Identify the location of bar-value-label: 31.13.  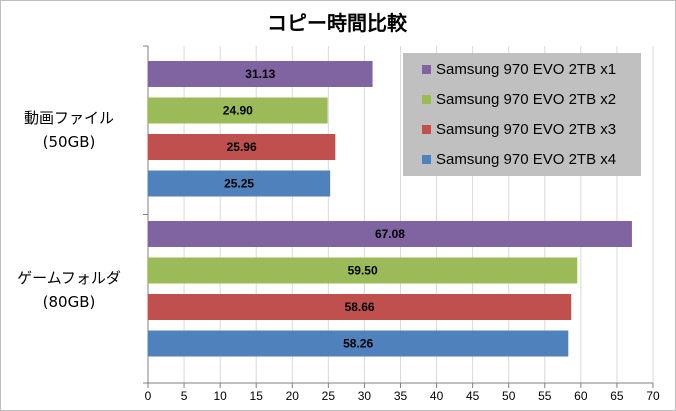
(260, 74).